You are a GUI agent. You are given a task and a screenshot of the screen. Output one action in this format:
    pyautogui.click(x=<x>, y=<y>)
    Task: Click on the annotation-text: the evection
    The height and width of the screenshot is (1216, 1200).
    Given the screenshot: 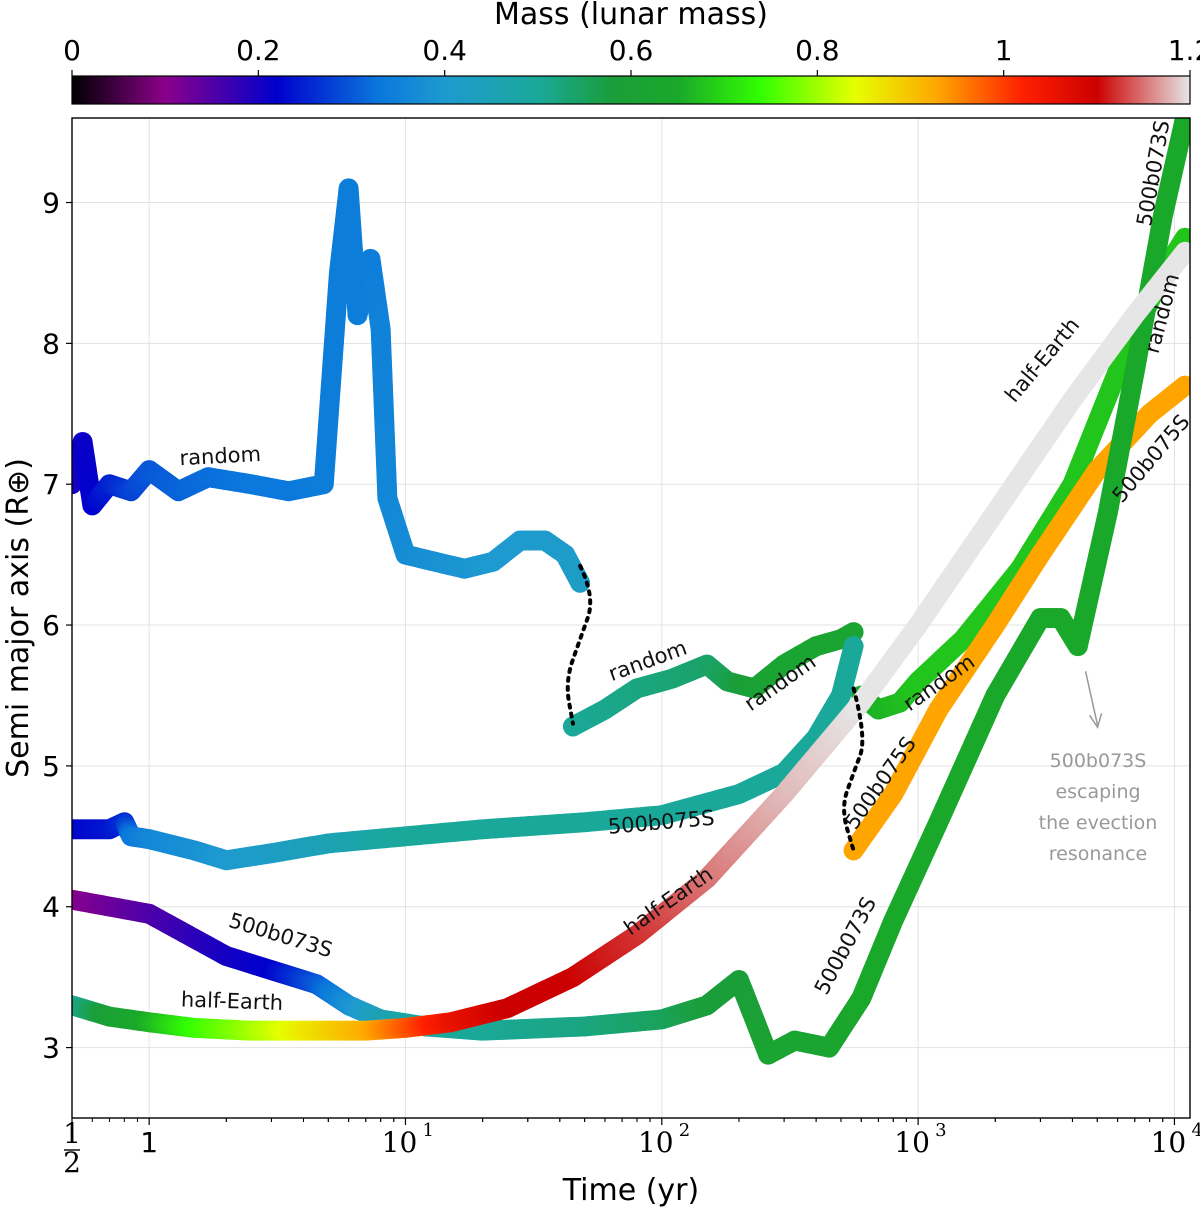 What is the action you would take?
    pyautogui.click(x=1098, y=823)
    